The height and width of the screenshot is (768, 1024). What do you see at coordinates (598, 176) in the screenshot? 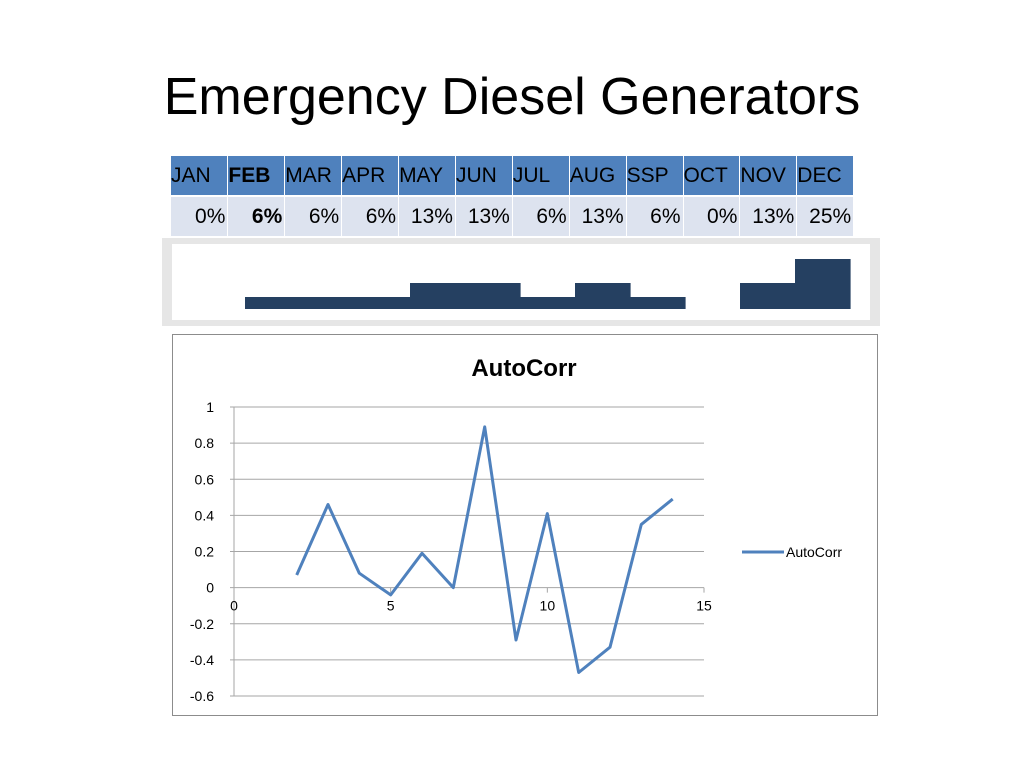
I see `month-header: AUG` at bounding box center [598, 176].